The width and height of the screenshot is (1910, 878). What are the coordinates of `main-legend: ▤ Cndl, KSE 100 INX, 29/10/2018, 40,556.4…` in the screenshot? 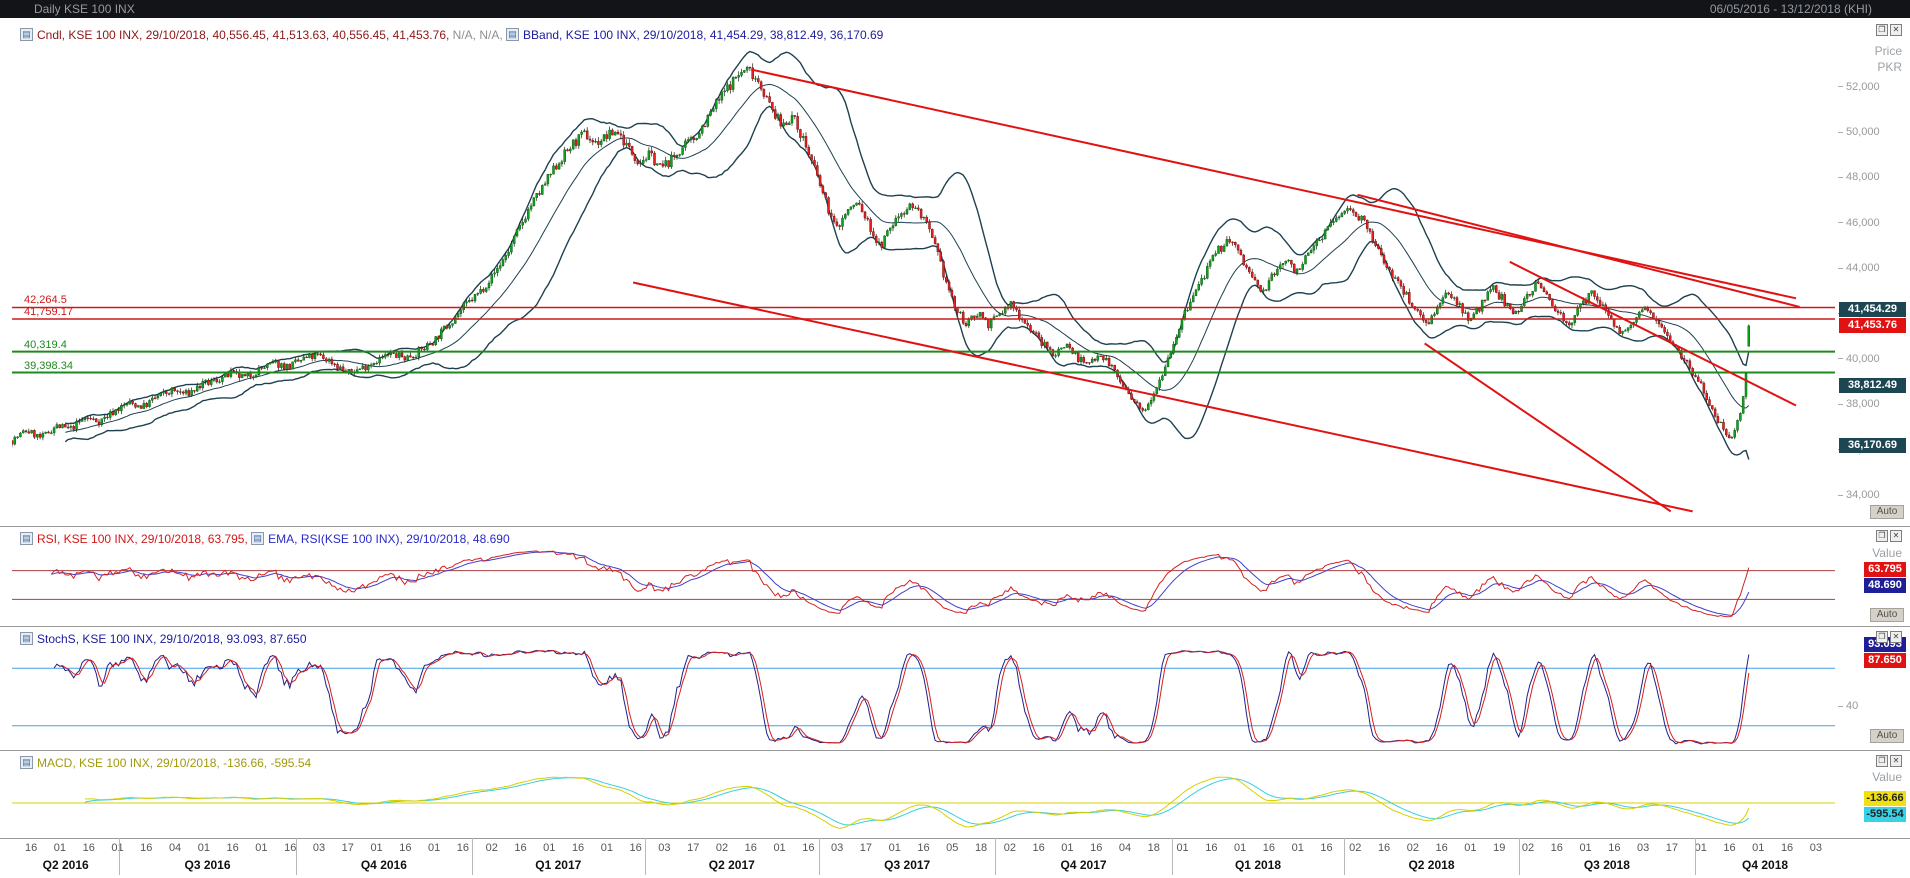 It's located at (451, 34).